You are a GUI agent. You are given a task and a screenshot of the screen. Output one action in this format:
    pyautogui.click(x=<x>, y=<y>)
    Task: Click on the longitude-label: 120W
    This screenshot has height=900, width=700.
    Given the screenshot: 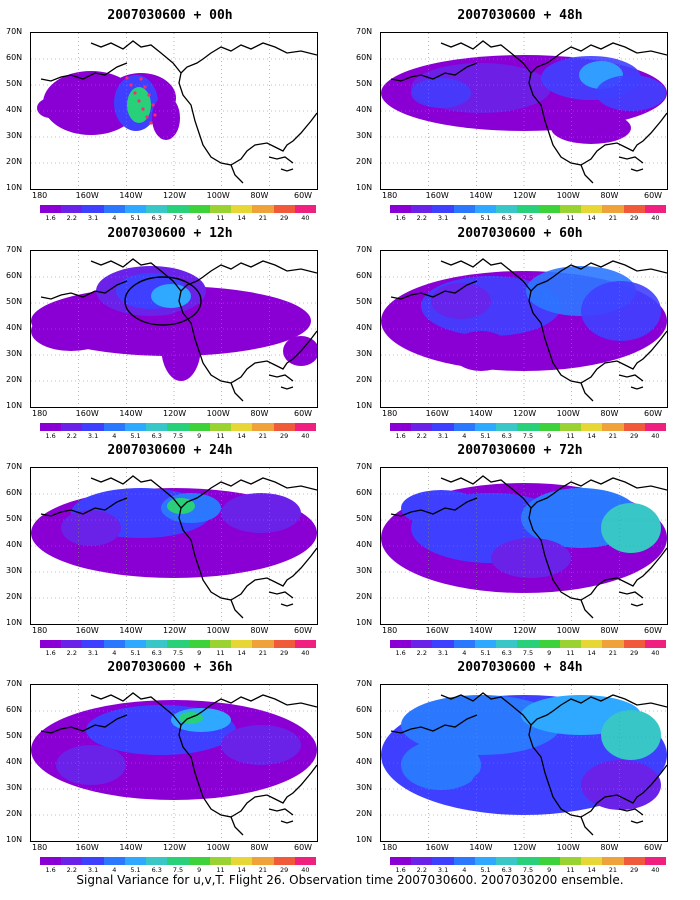 What is the action you would take?
    pyautogui.click(x=525, y=413)
    